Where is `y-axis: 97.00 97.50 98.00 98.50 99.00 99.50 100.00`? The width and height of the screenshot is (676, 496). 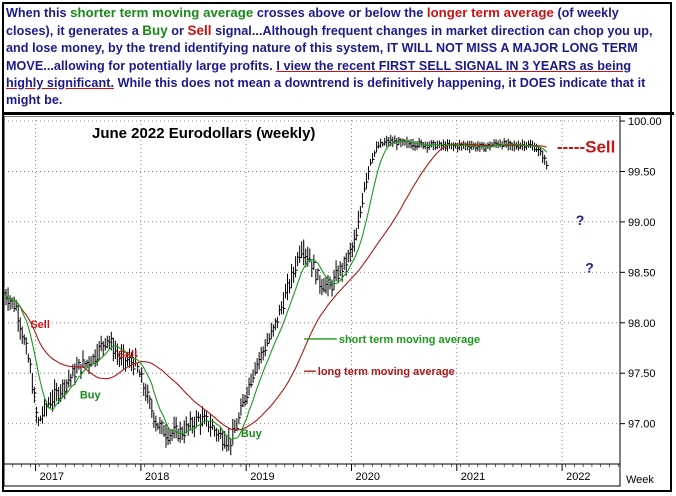 y-axis: 97.00 97.50 98.00 98.50 99.00 99.50 100.00 is located at coordinates (641, 273).